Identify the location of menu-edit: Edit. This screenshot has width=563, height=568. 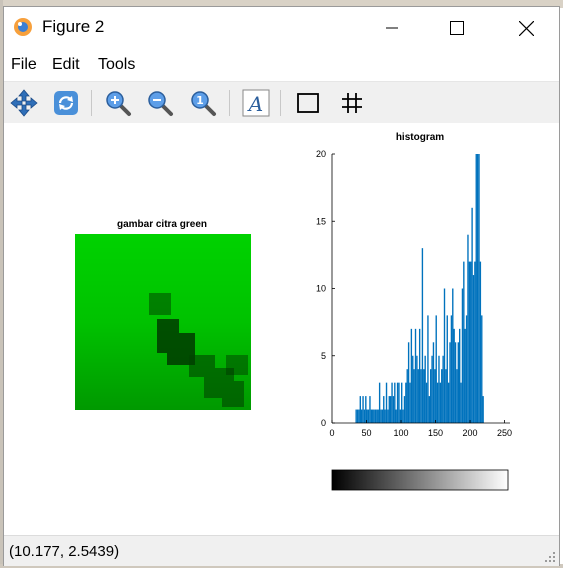
(66, 65).